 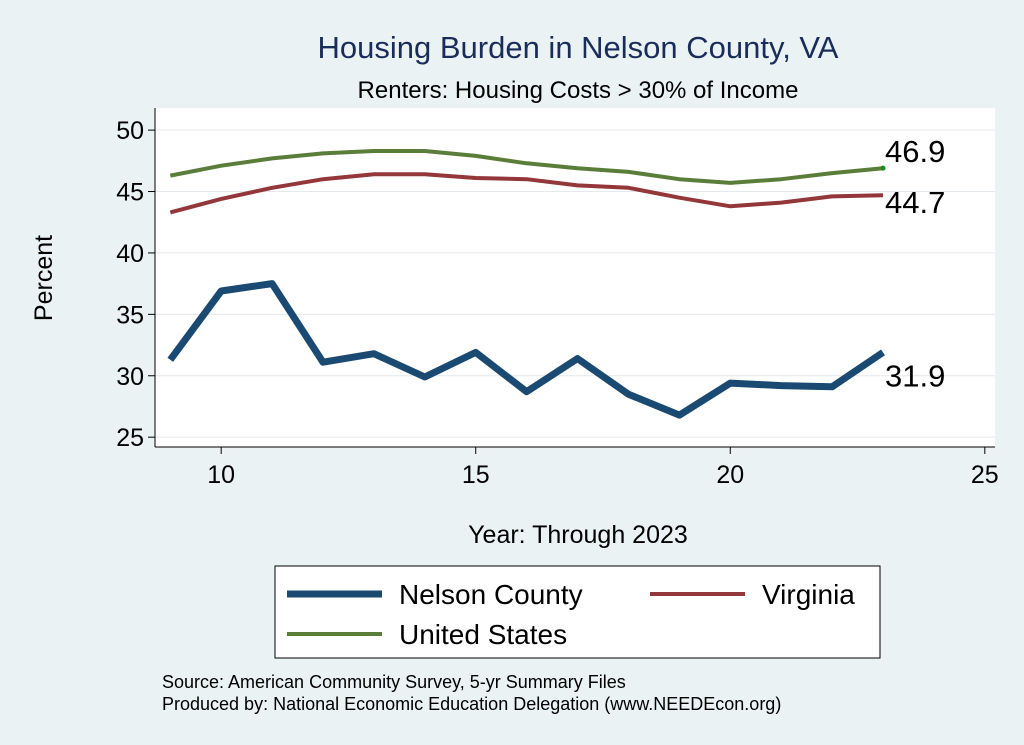 I want to click on x-tick-label: 20, so click(x=730, y=475).